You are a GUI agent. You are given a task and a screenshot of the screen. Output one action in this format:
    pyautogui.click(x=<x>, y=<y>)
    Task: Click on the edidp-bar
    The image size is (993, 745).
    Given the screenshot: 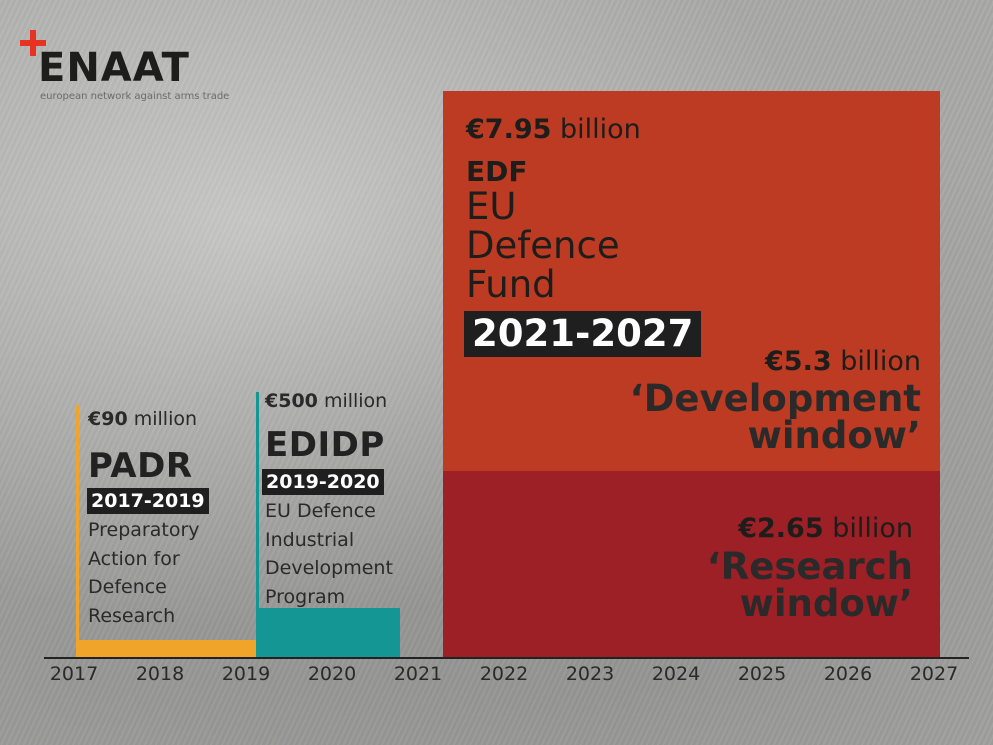 What is the action you would take?
    pyautogui.click(x=328, y=633)
    